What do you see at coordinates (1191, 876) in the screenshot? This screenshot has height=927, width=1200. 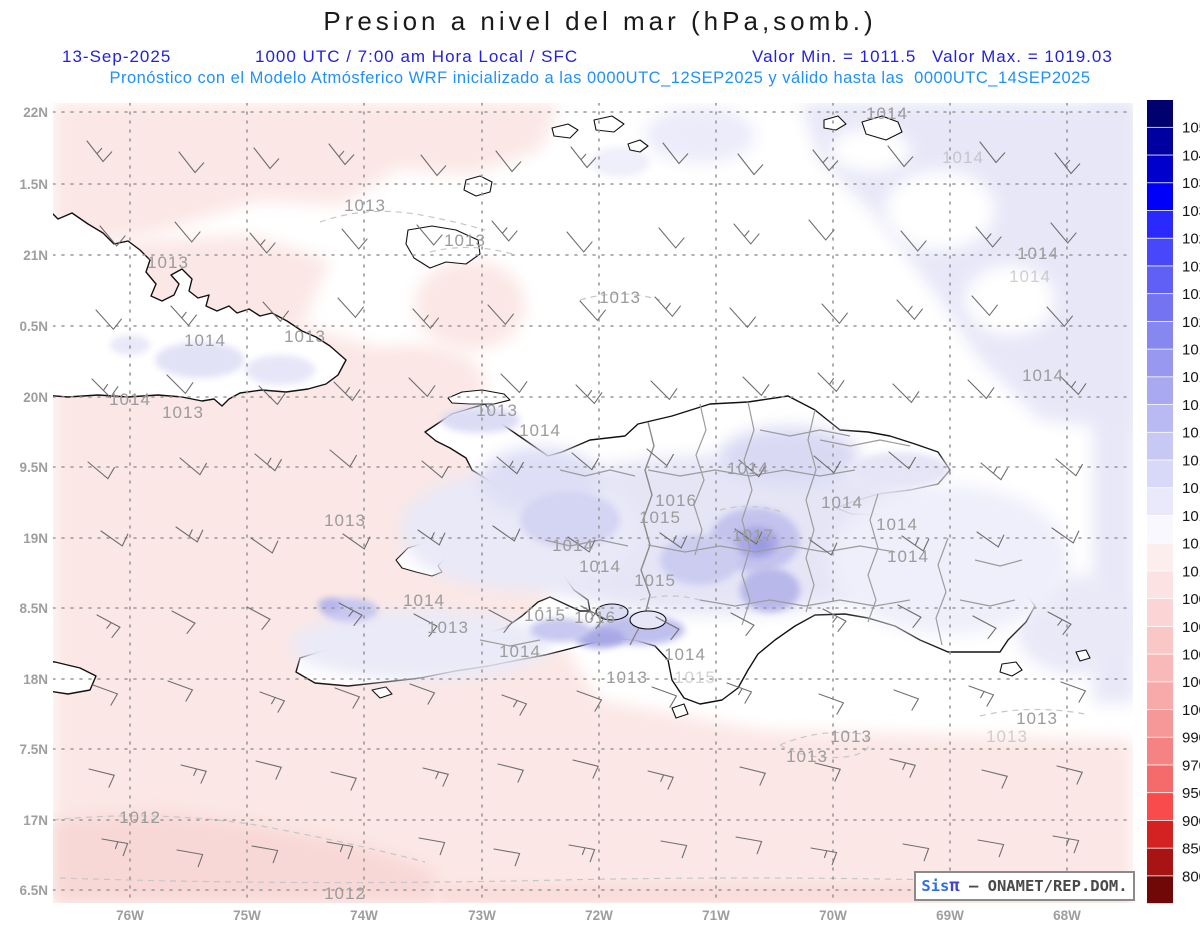 I see `colorbar-tick-label: 800` at bounding box center [1191, 876].